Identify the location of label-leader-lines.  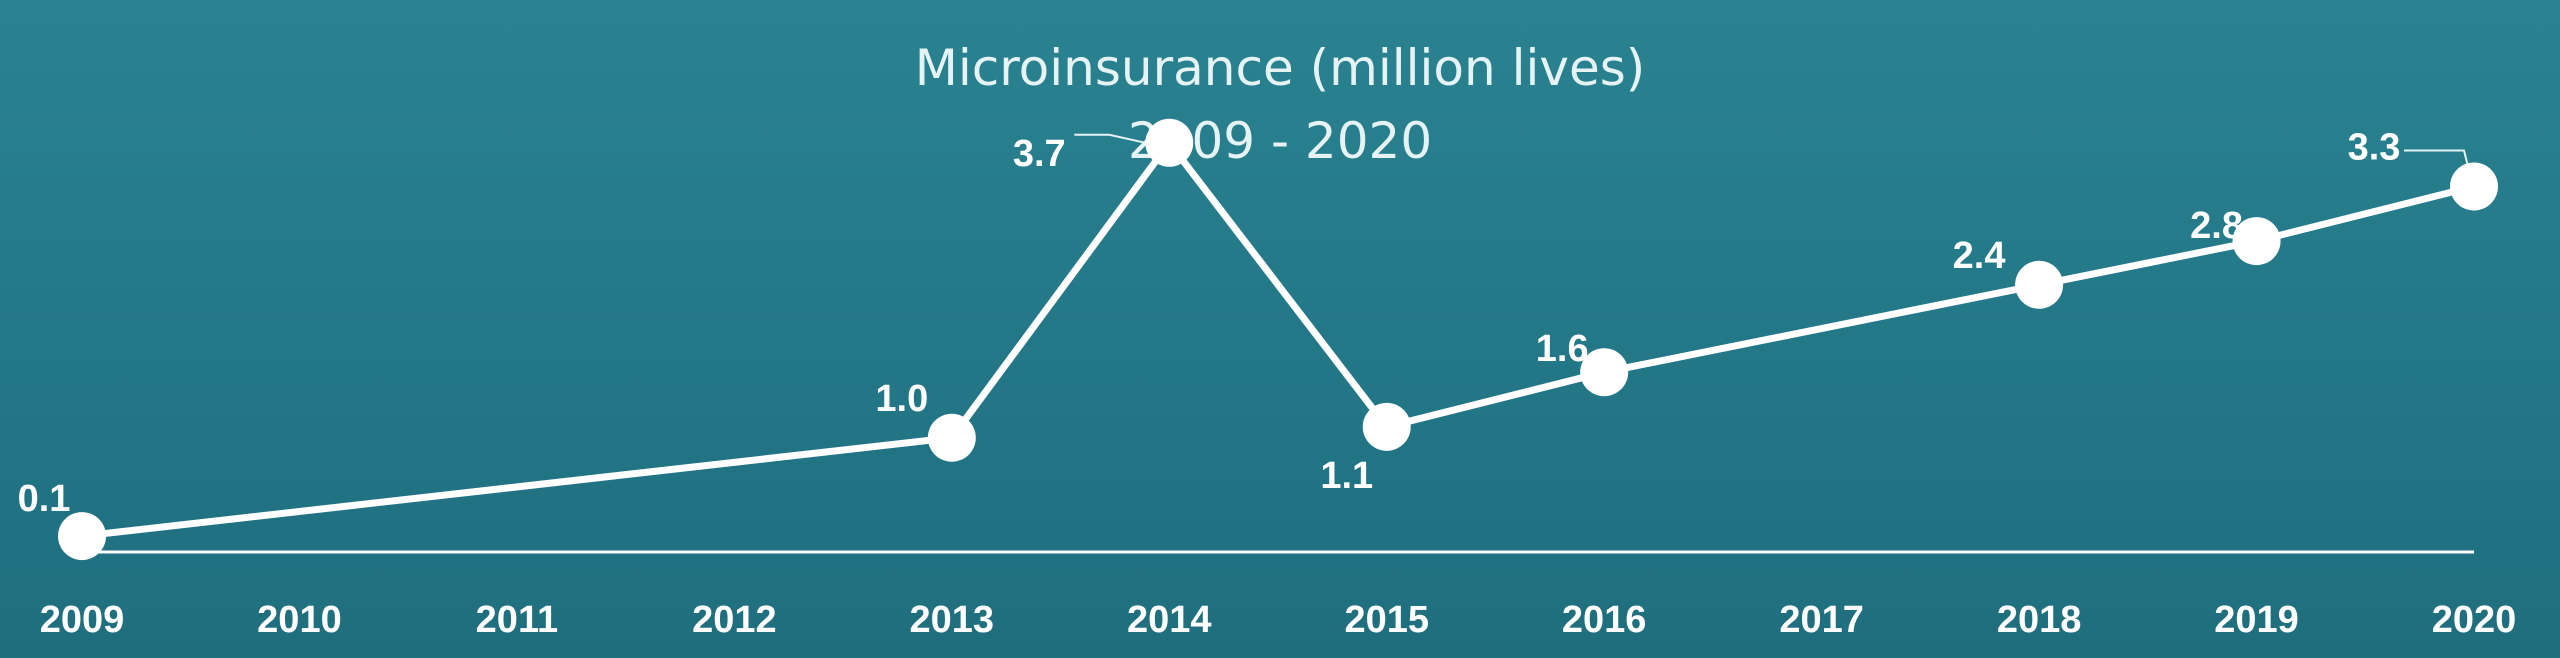
(1771, 150).